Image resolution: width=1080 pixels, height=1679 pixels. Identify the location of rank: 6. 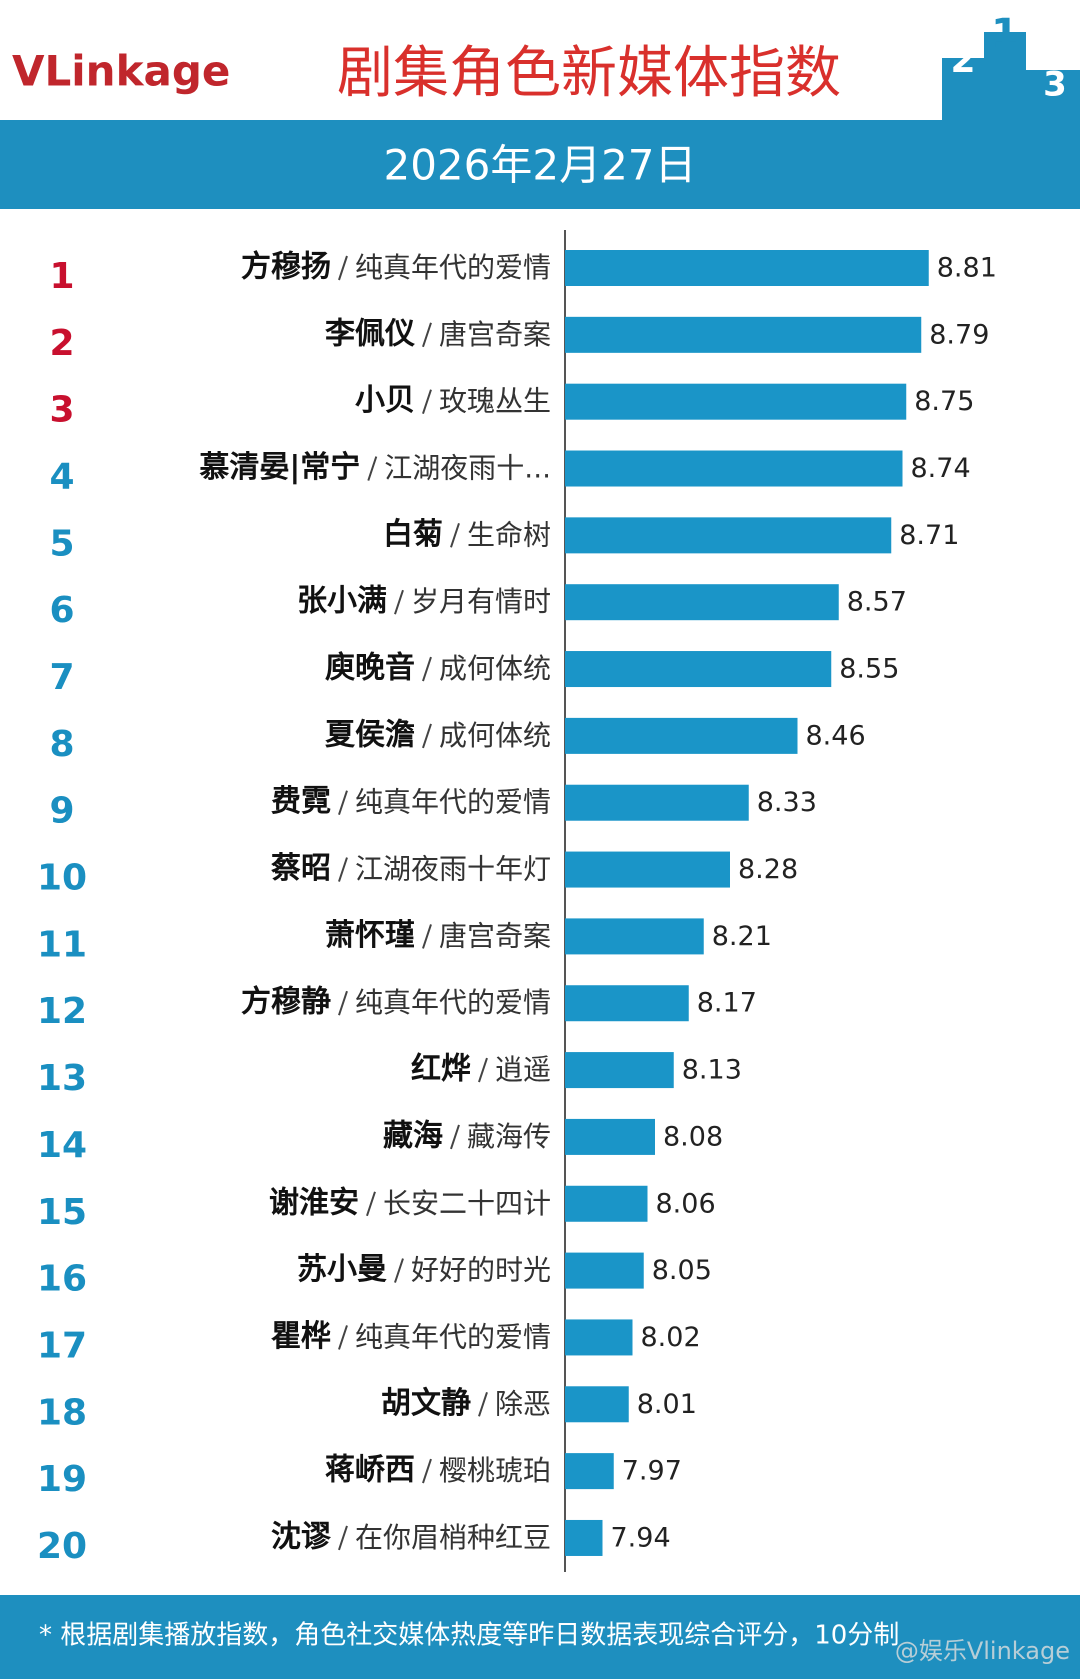
(61, 610).